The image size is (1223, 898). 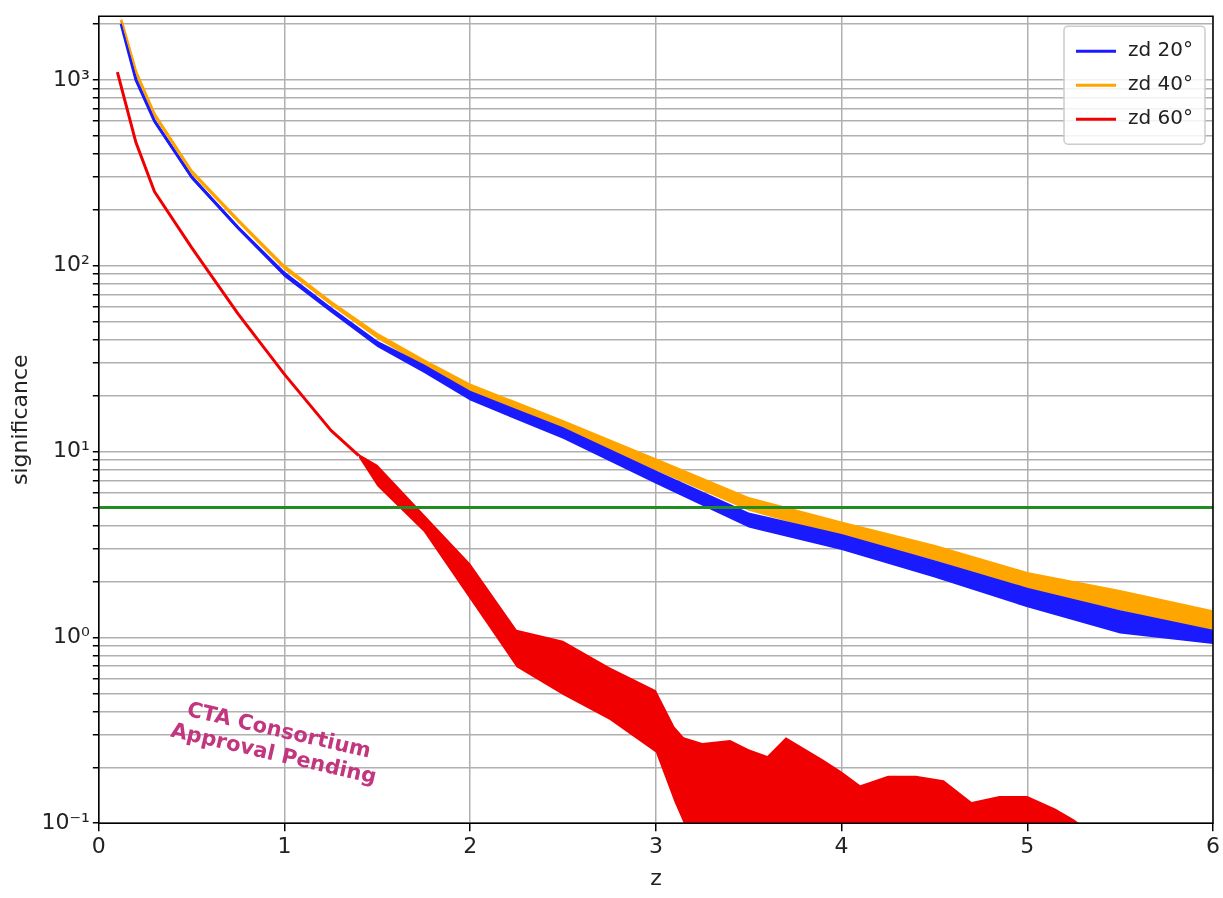 I want to click on x-tick-label: 0, so click(x=98, y=846).